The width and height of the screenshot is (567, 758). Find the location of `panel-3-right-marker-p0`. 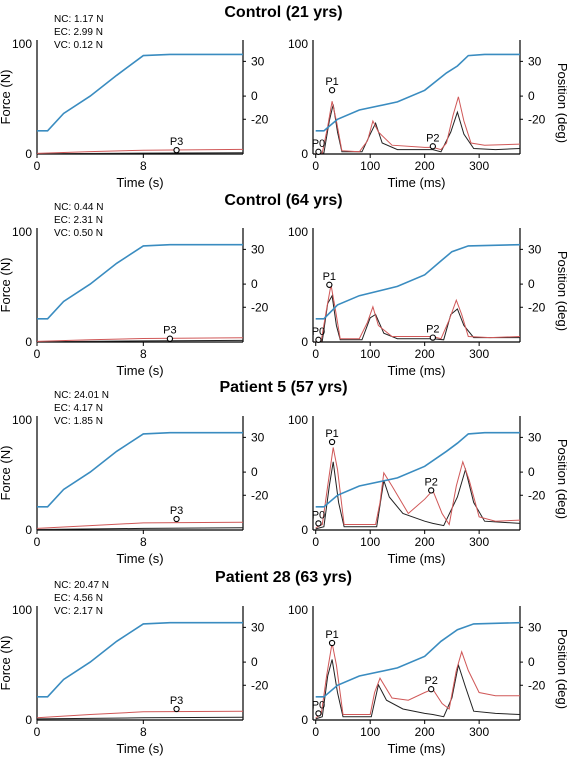

panel-3-right-marker-p0 is located at coordinates (318, 713).